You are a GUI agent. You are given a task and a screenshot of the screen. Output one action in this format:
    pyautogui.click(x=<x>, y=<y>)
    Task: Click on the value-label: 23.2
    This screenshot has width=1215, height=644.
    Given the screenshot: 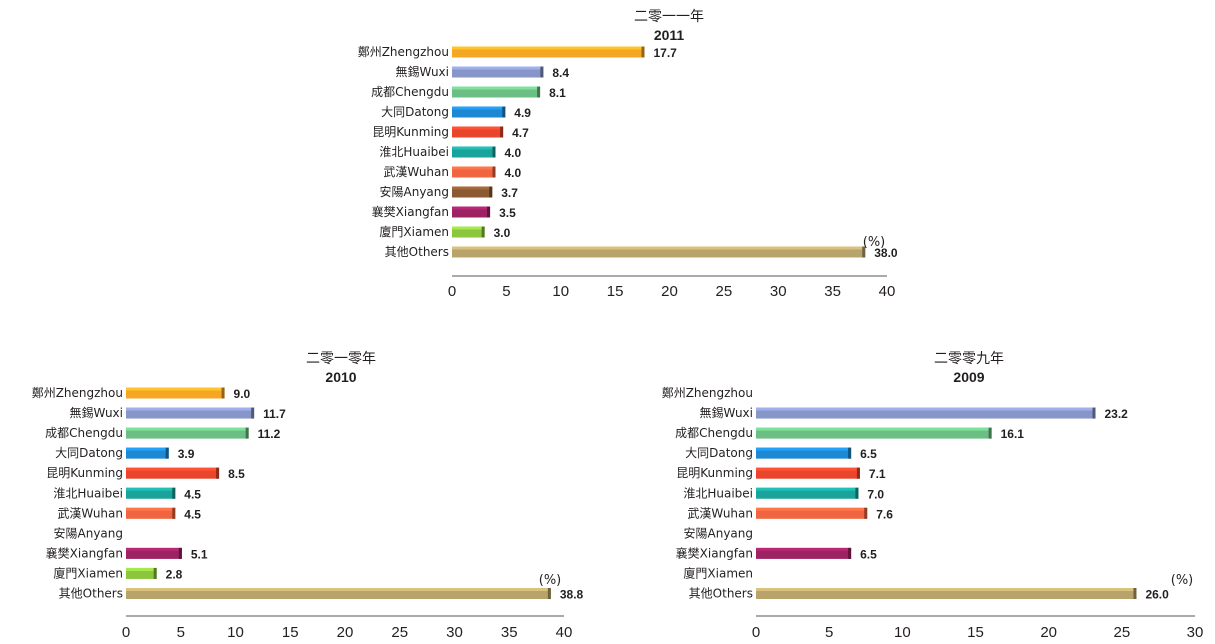 What is the action you would take?
    pyautogui.click(x=1116, y=414)
    